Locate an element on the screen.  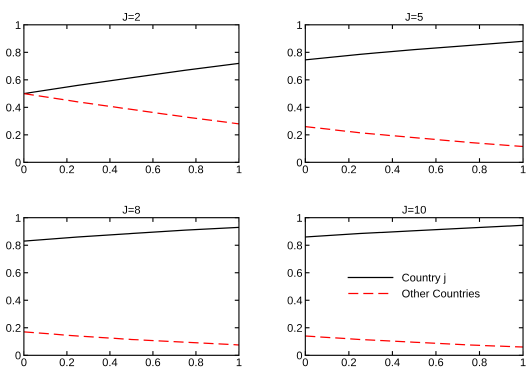
chart-title: J=5 is located at coordinates (414, 17).